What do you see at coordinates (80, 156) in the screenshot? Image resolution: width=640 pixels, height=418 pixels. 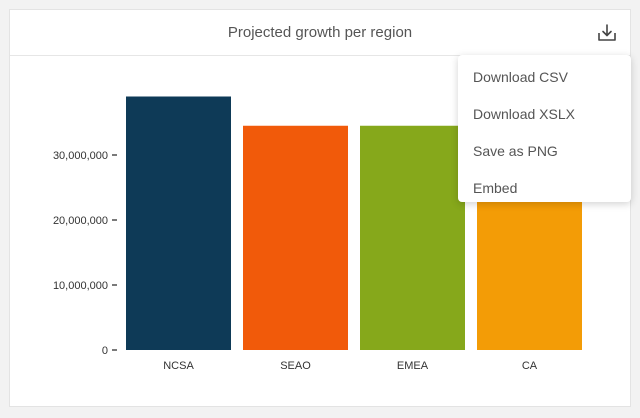 I see `y-tick-label: 30,000,000` at bounding box center [80, 156].